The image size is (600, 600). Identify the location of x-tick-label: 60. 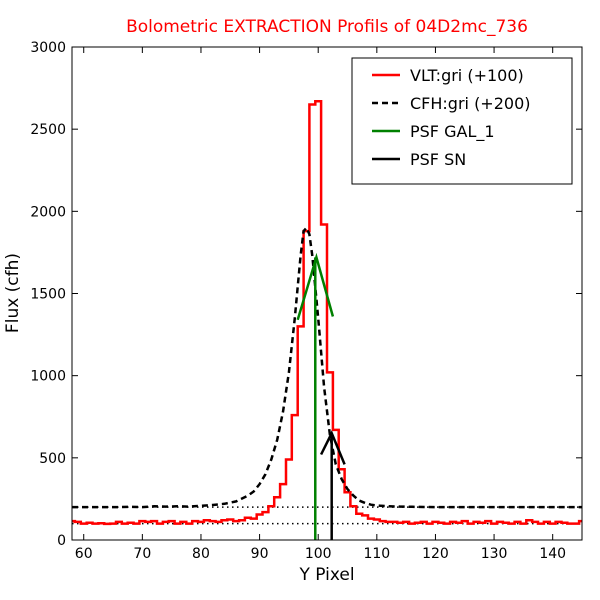
(84, 554).